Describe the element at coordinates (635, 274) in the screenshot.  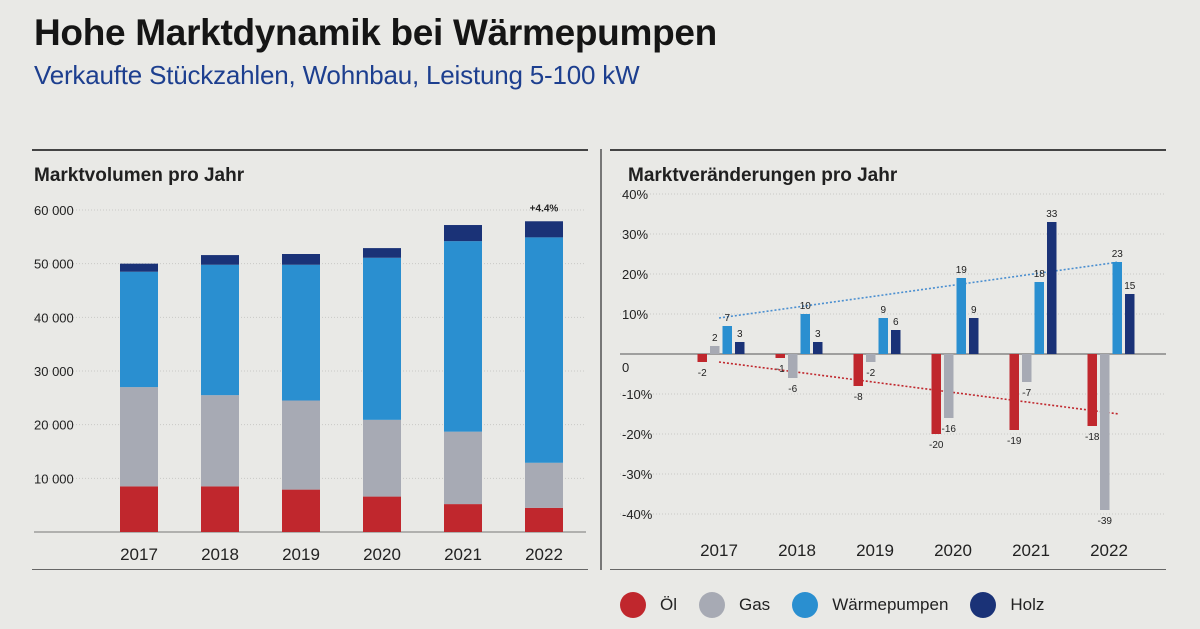
I see `y-tick-label: 20%` at that location.